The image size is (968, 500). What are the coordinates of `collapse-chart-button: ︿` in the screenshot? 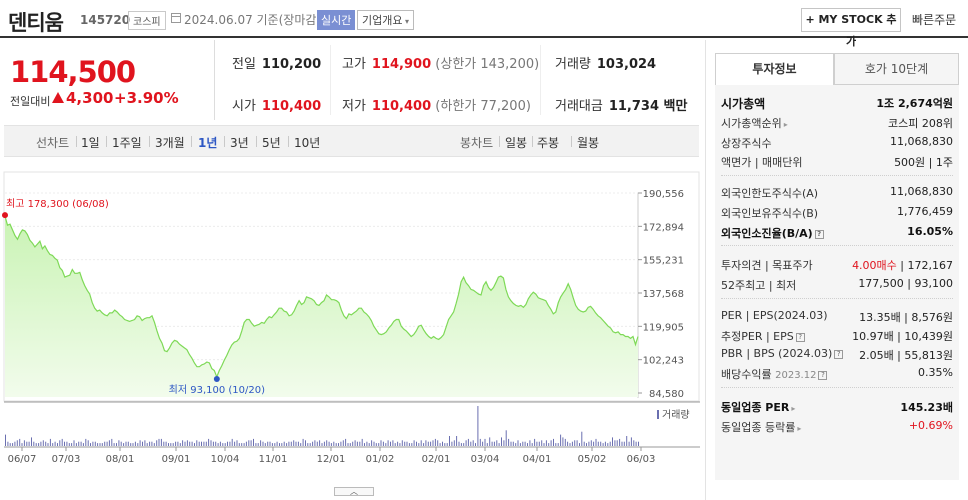 It's located at (354, 491).